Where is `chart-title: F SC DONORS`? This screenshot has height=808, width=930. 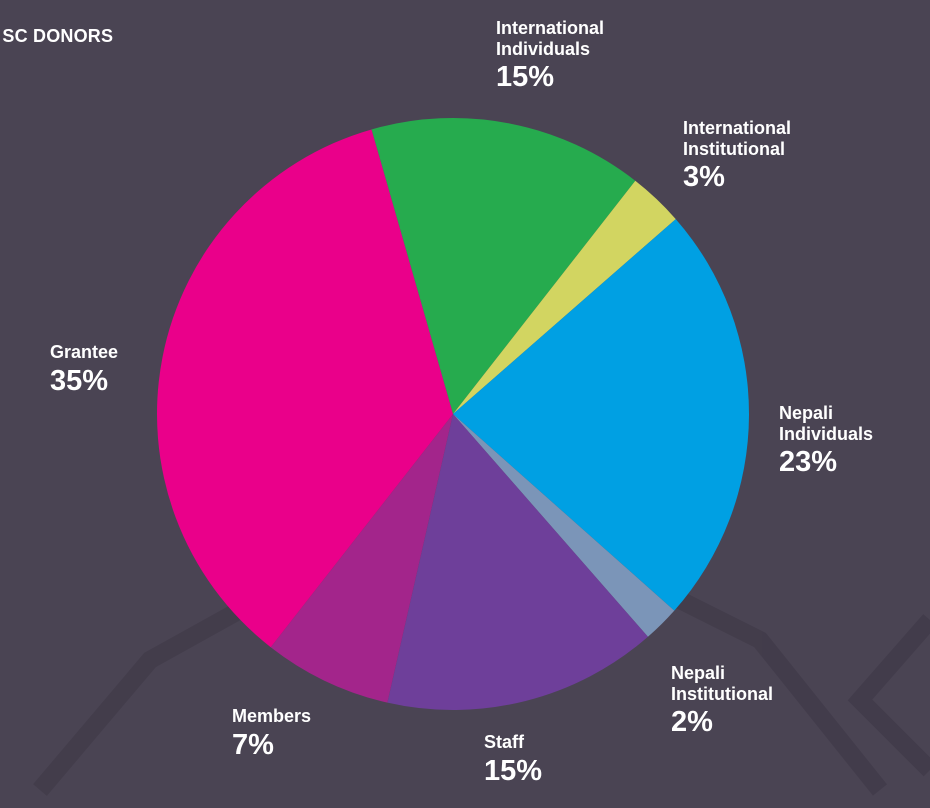
chart-title: F SC DONORS is located at coordinates (57, 36).